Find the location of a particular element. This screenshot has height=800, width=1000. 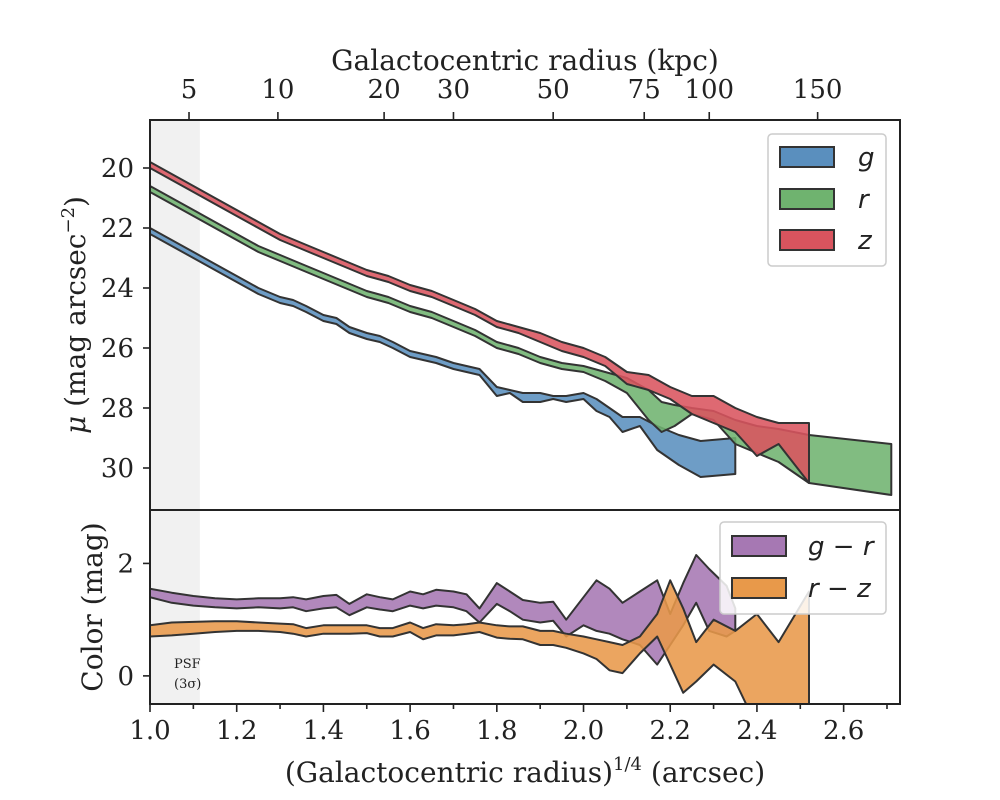

x-tick-label-1.2: 1.2 is located at coordinates (236, 731).